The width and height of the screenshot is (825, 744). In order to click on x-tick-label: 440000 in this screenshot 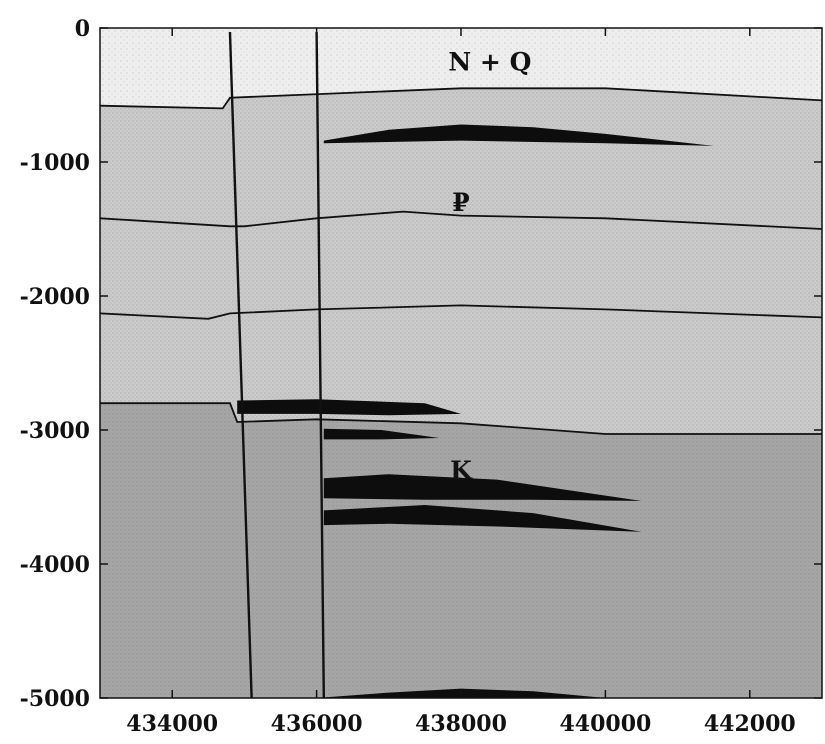, I will do `click(605, 724)`.